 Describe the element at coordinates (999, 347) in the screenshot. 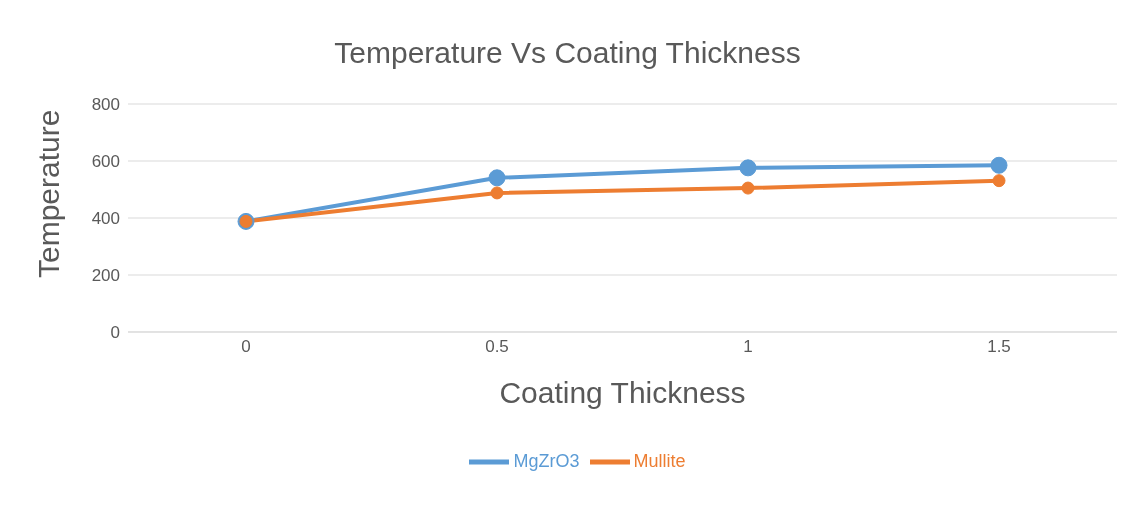

I see `x-tick-label: 1.5` at that location.